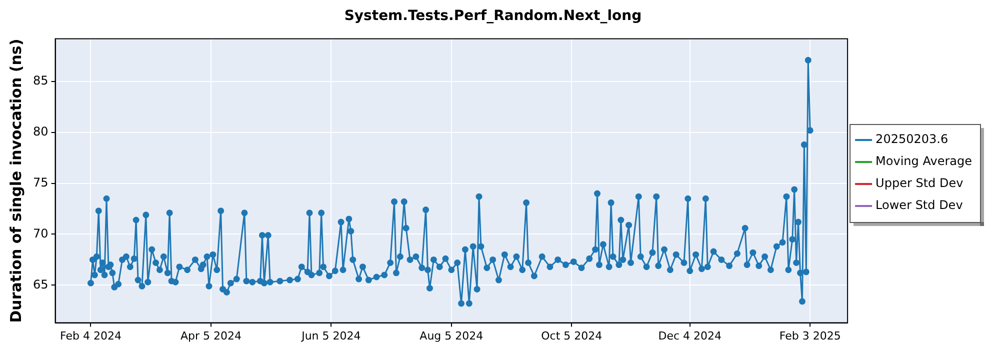 This screenshot has width=1000, height=350. What do you see at coordinates (912, 139) in the screenshot?
I see `legend-label: 20250203.6` at bounding box center [912, 139].